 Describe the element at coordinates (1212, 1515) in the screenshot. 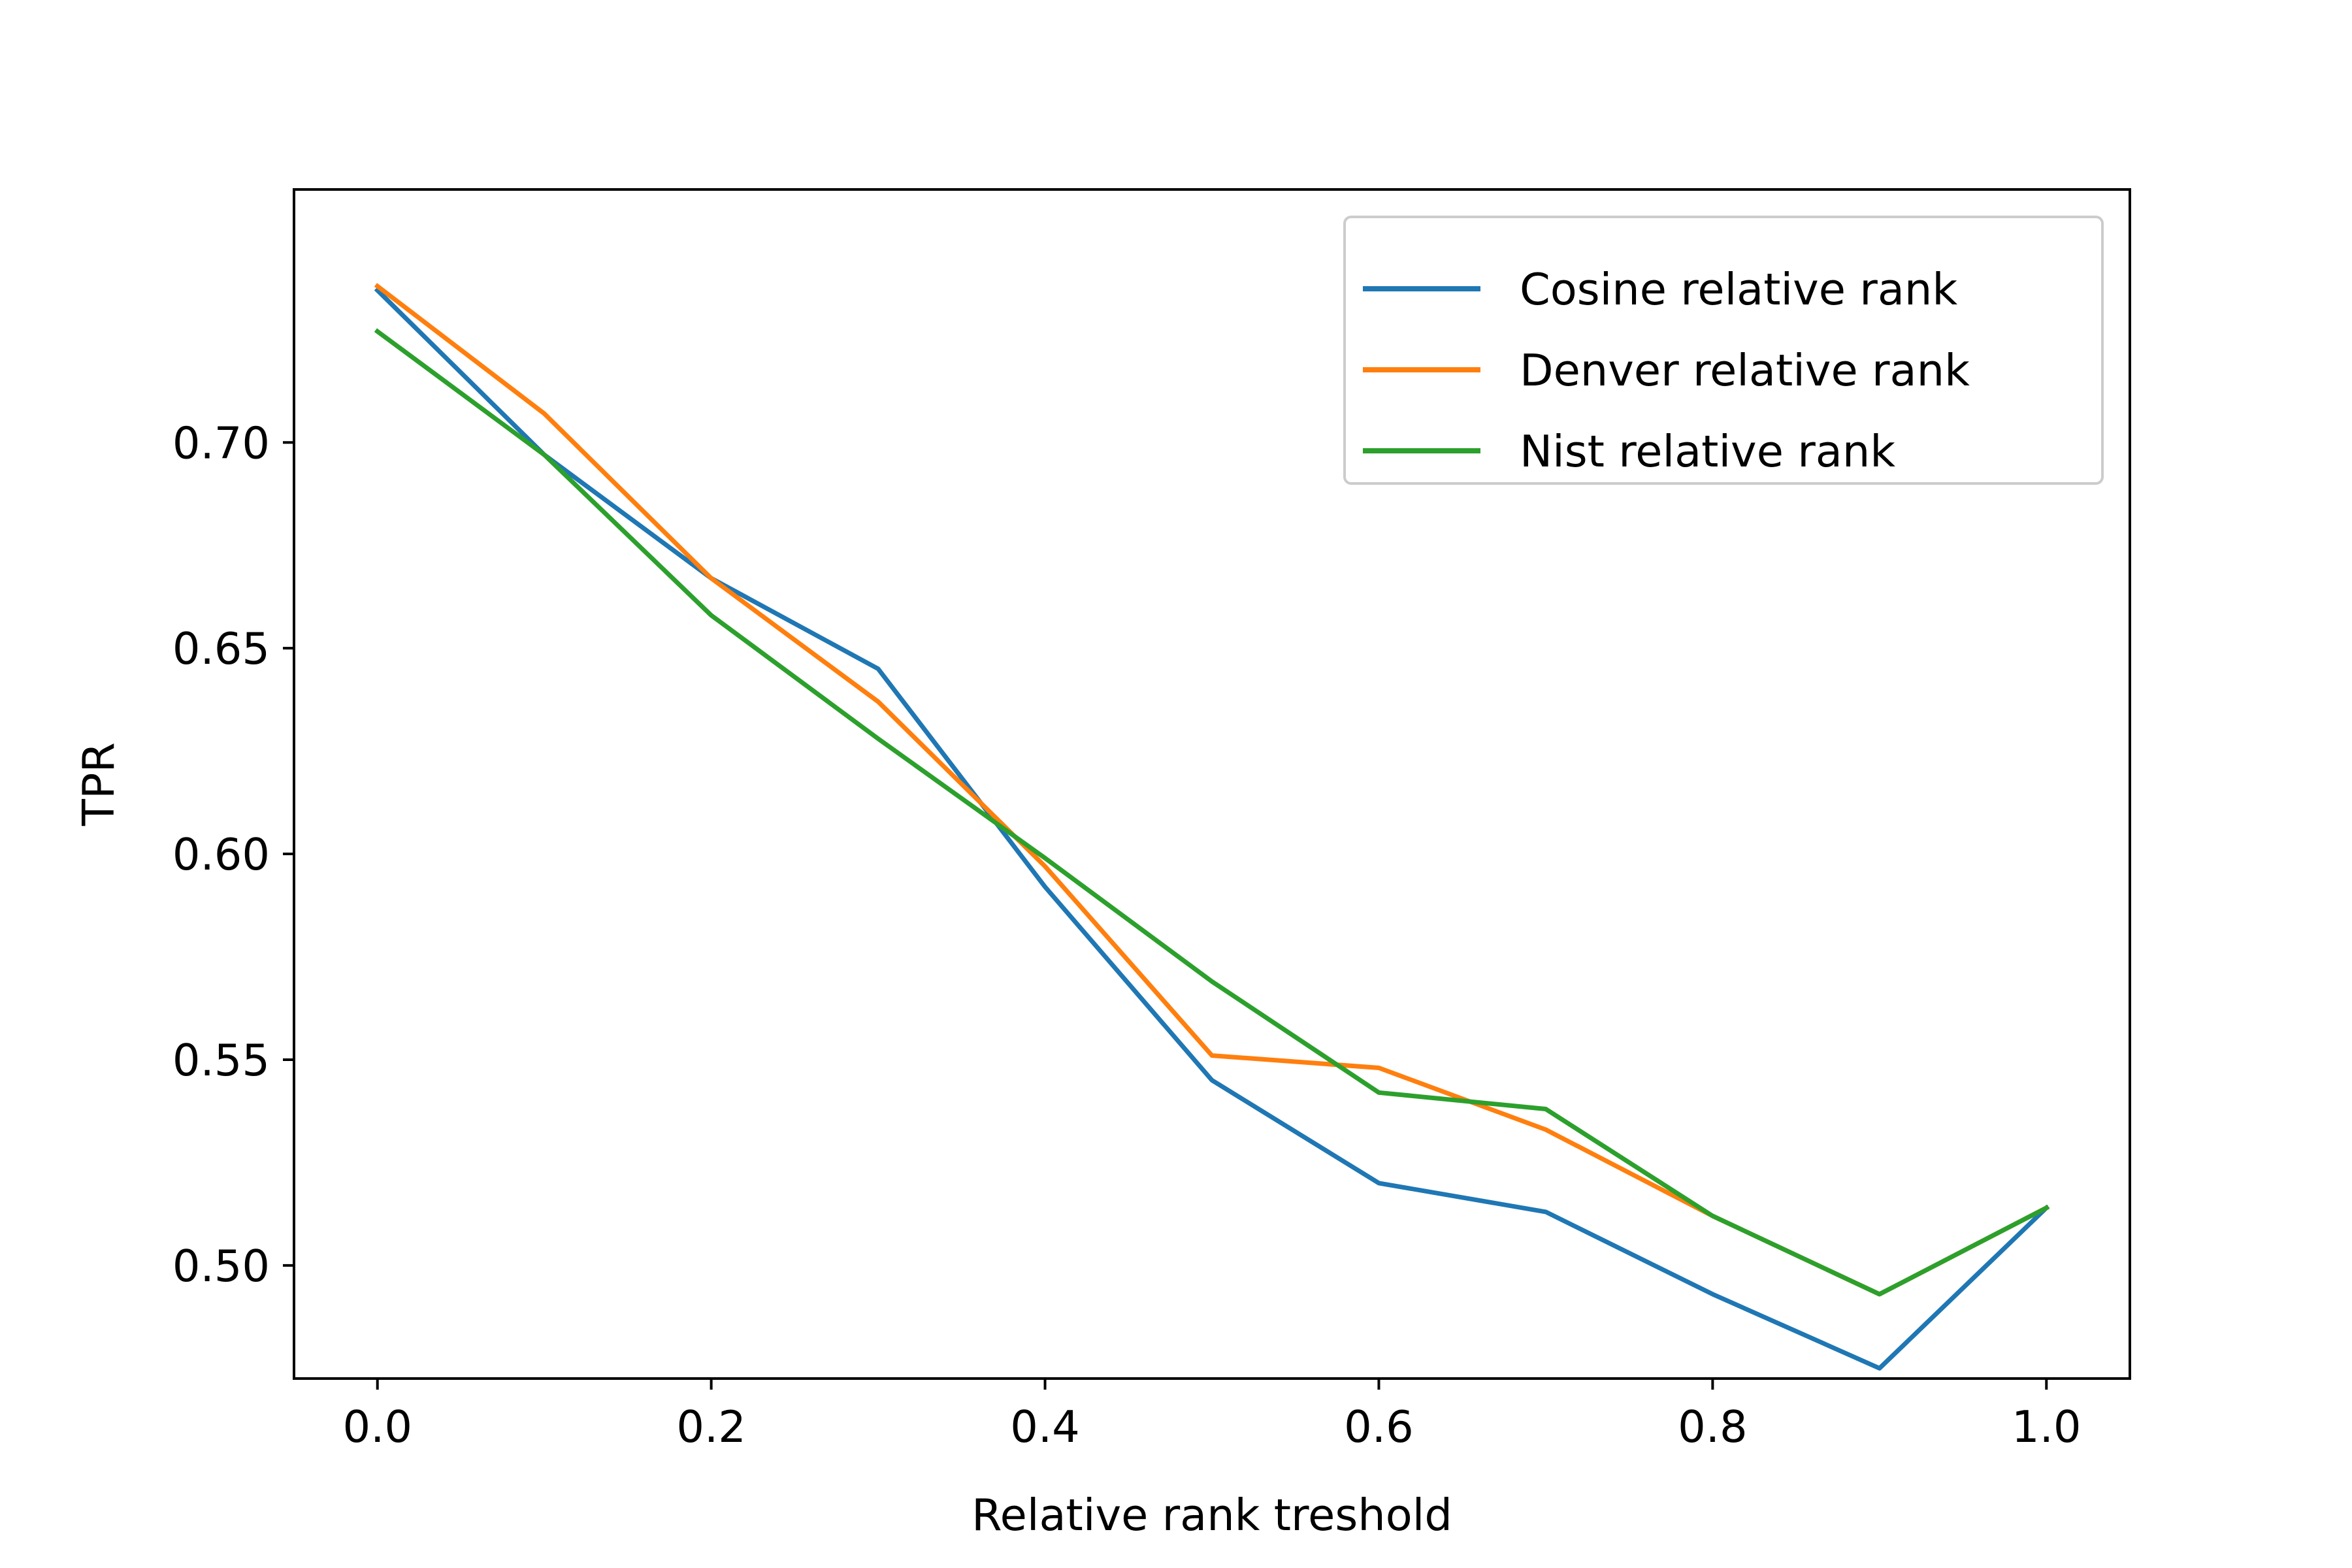

I see `x-axis-title: Relative rank treshold` at that location.